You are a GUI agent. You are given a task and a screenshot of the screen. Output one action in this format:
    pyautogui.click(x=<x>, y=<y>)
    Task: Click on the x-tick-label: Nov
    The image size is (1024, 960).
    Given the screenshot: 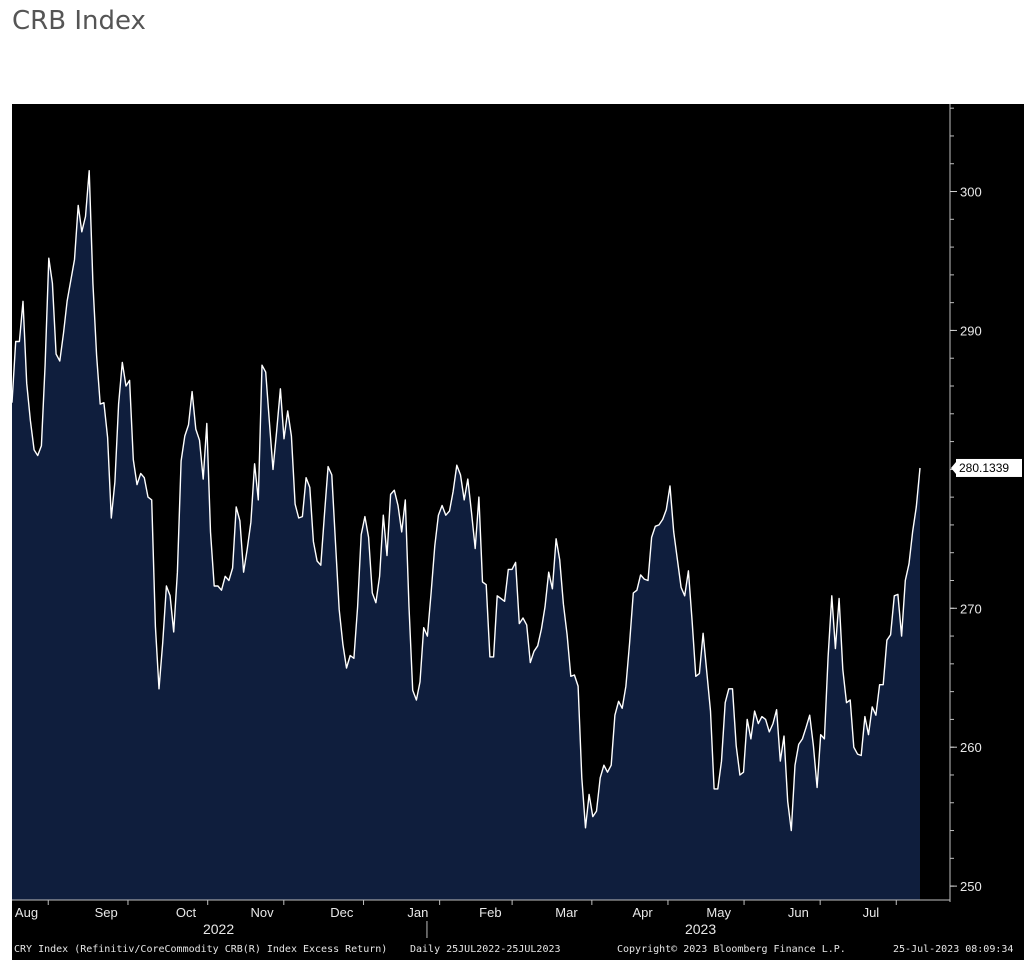 What is the action you would take?
    pyautogui.click(x=262, y=912)
    